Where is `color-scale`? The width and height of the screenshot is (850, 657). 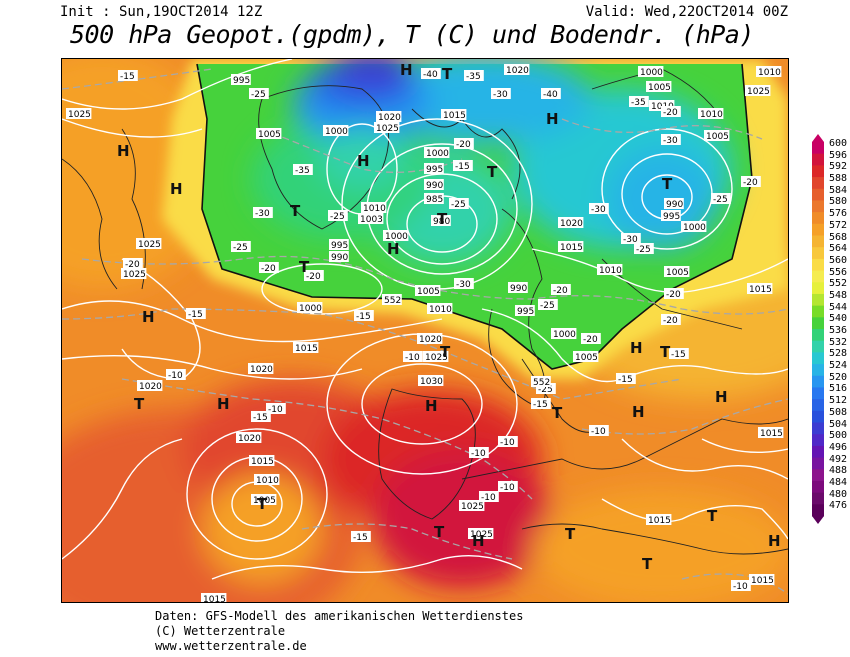 color-scale is located at coordinates (818, 329).